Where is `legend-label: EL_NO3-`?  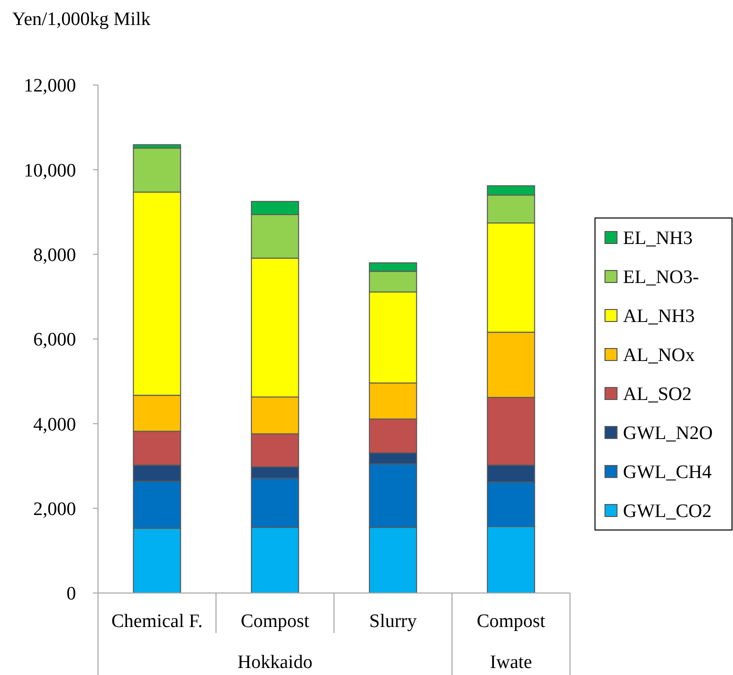
legend-label: EL_NO3- is located at coordinates (661, 277).